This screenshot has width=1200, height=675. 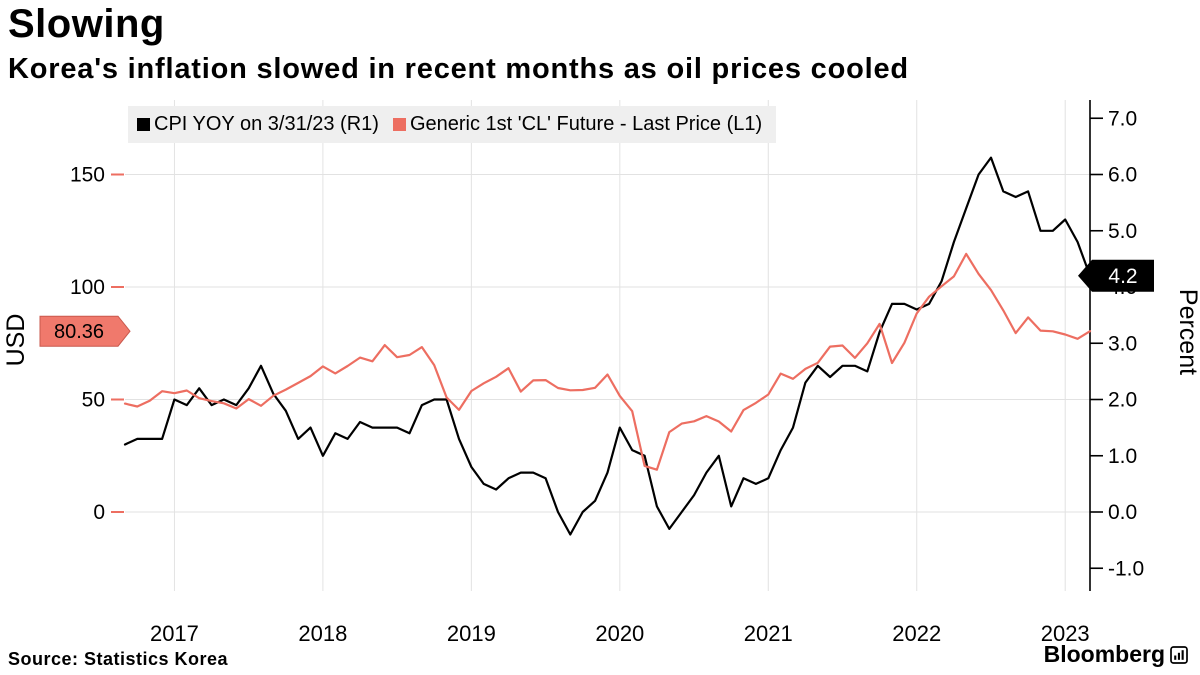 I want to click on right-axis-tick-label: 0.0, so click(x=1122, y=512).